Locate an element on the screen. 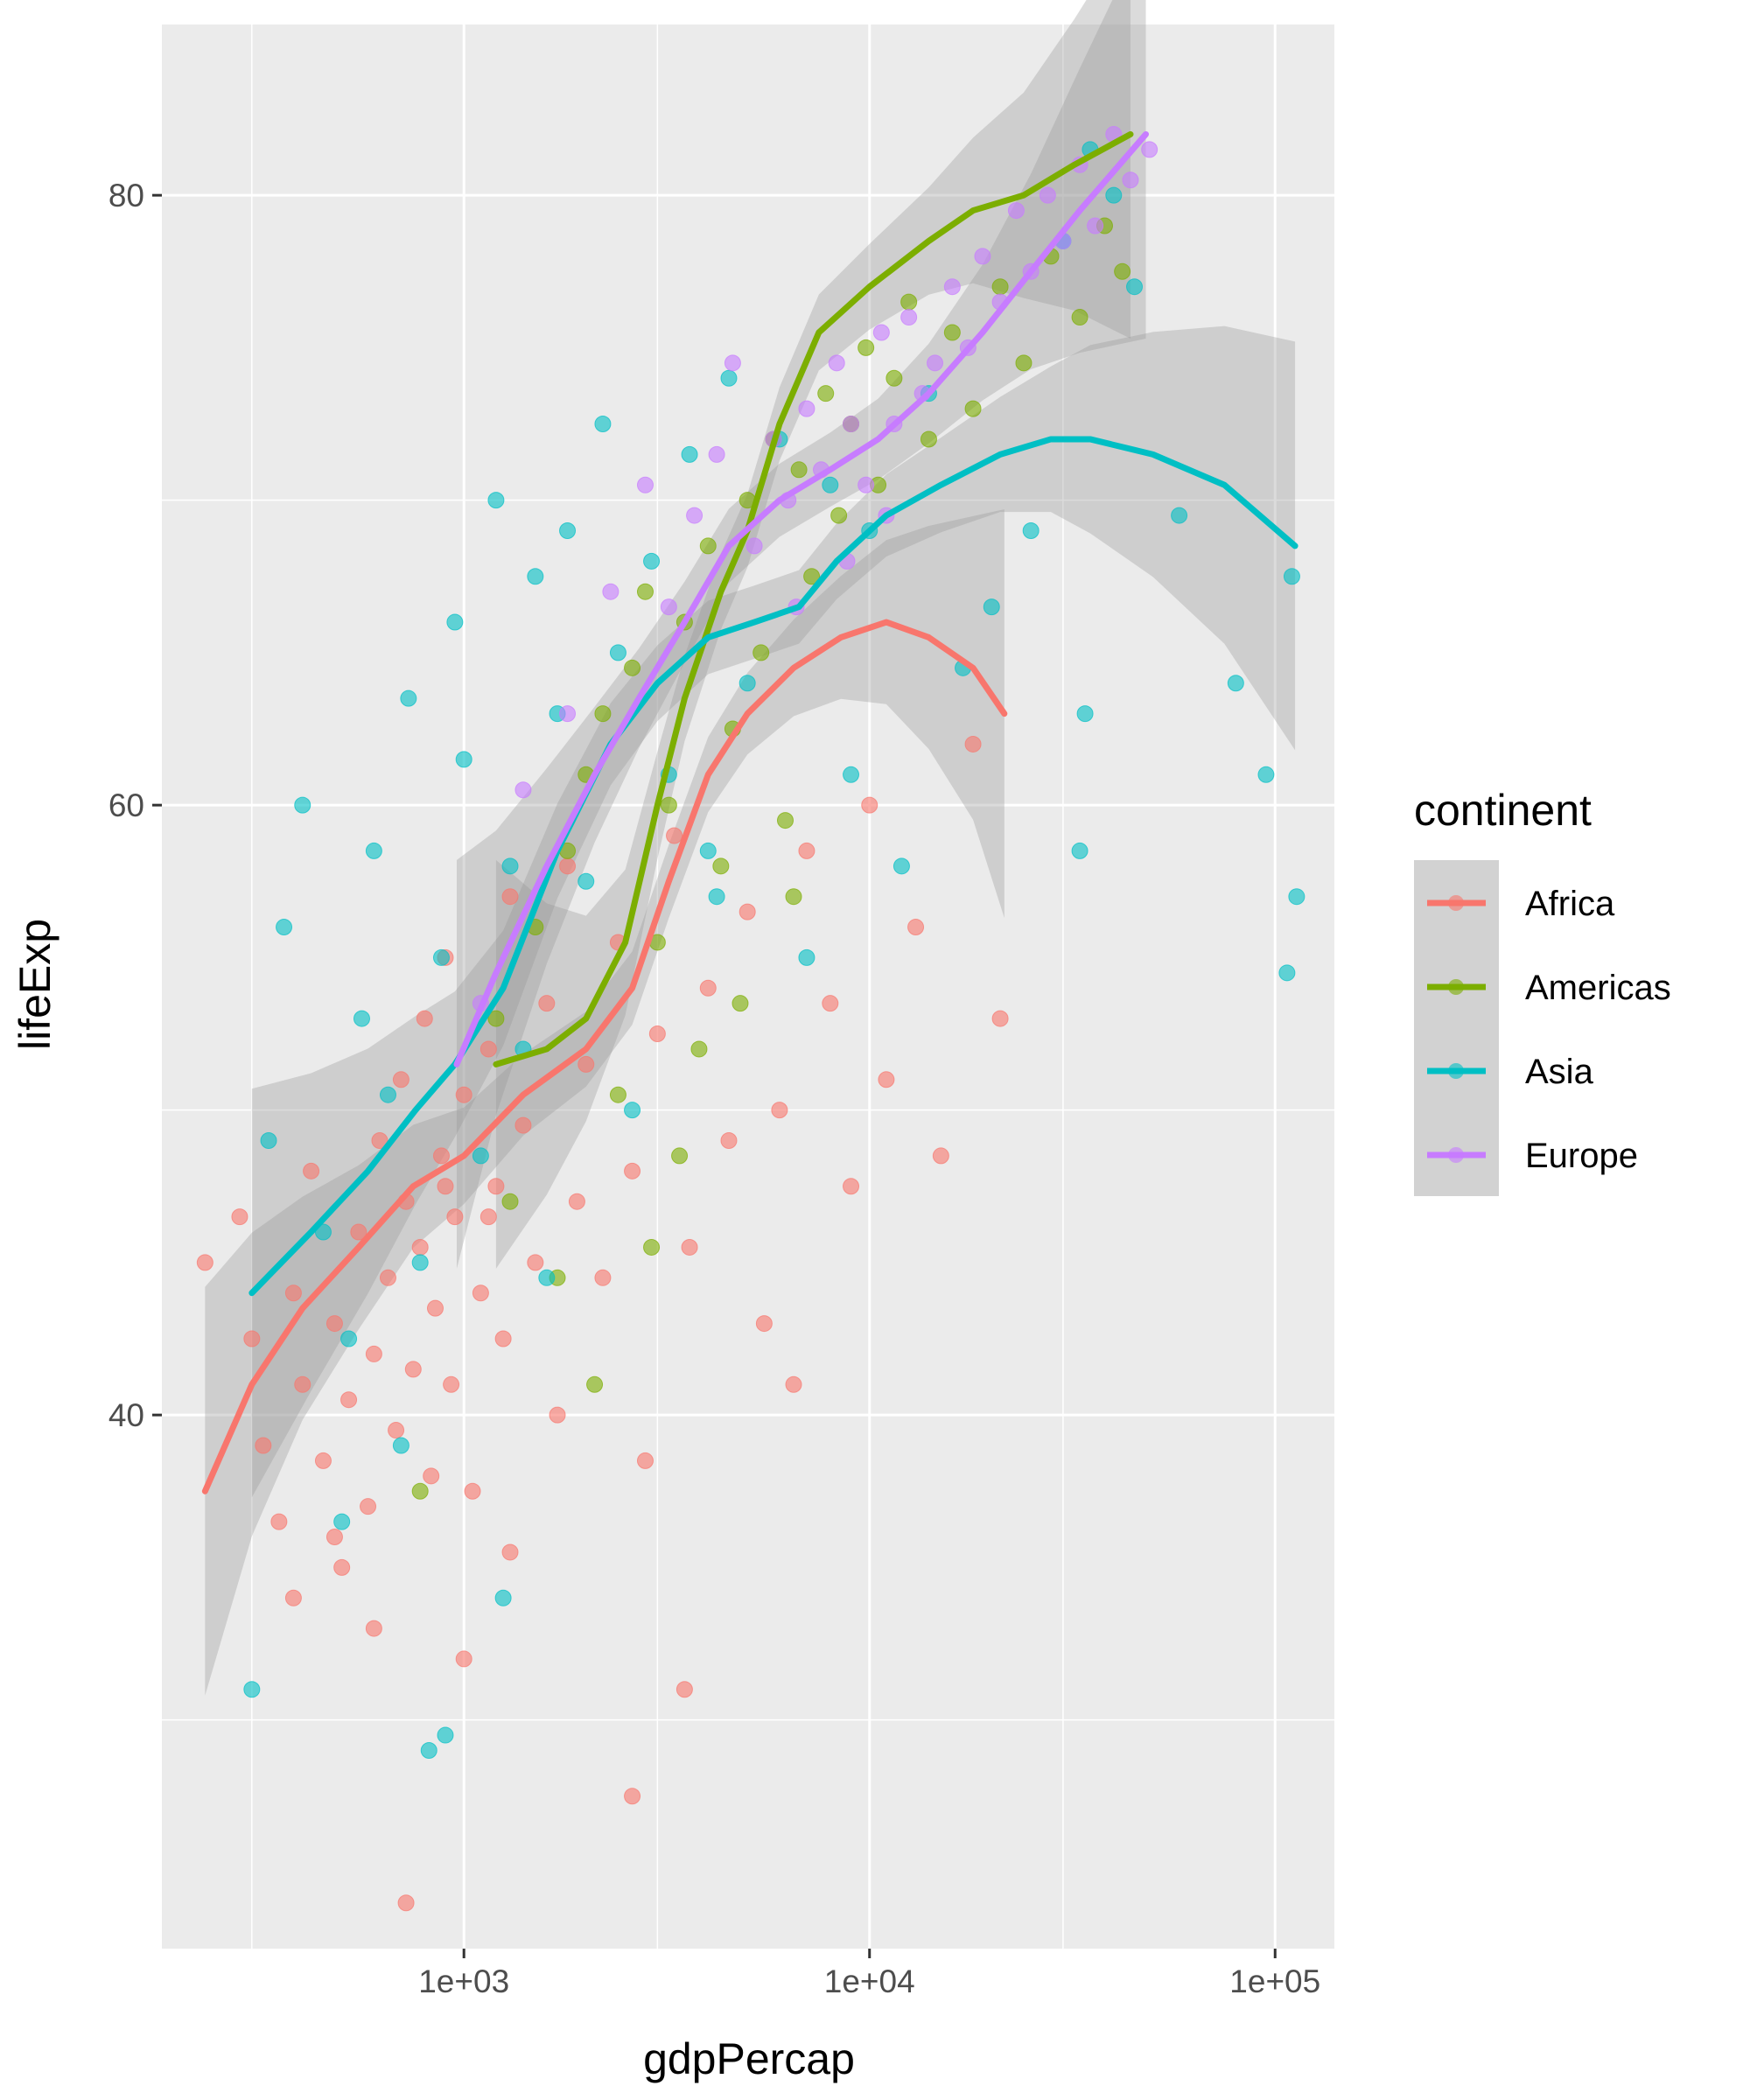  y-tick-label: 80 is located at coordinates (126, 196).